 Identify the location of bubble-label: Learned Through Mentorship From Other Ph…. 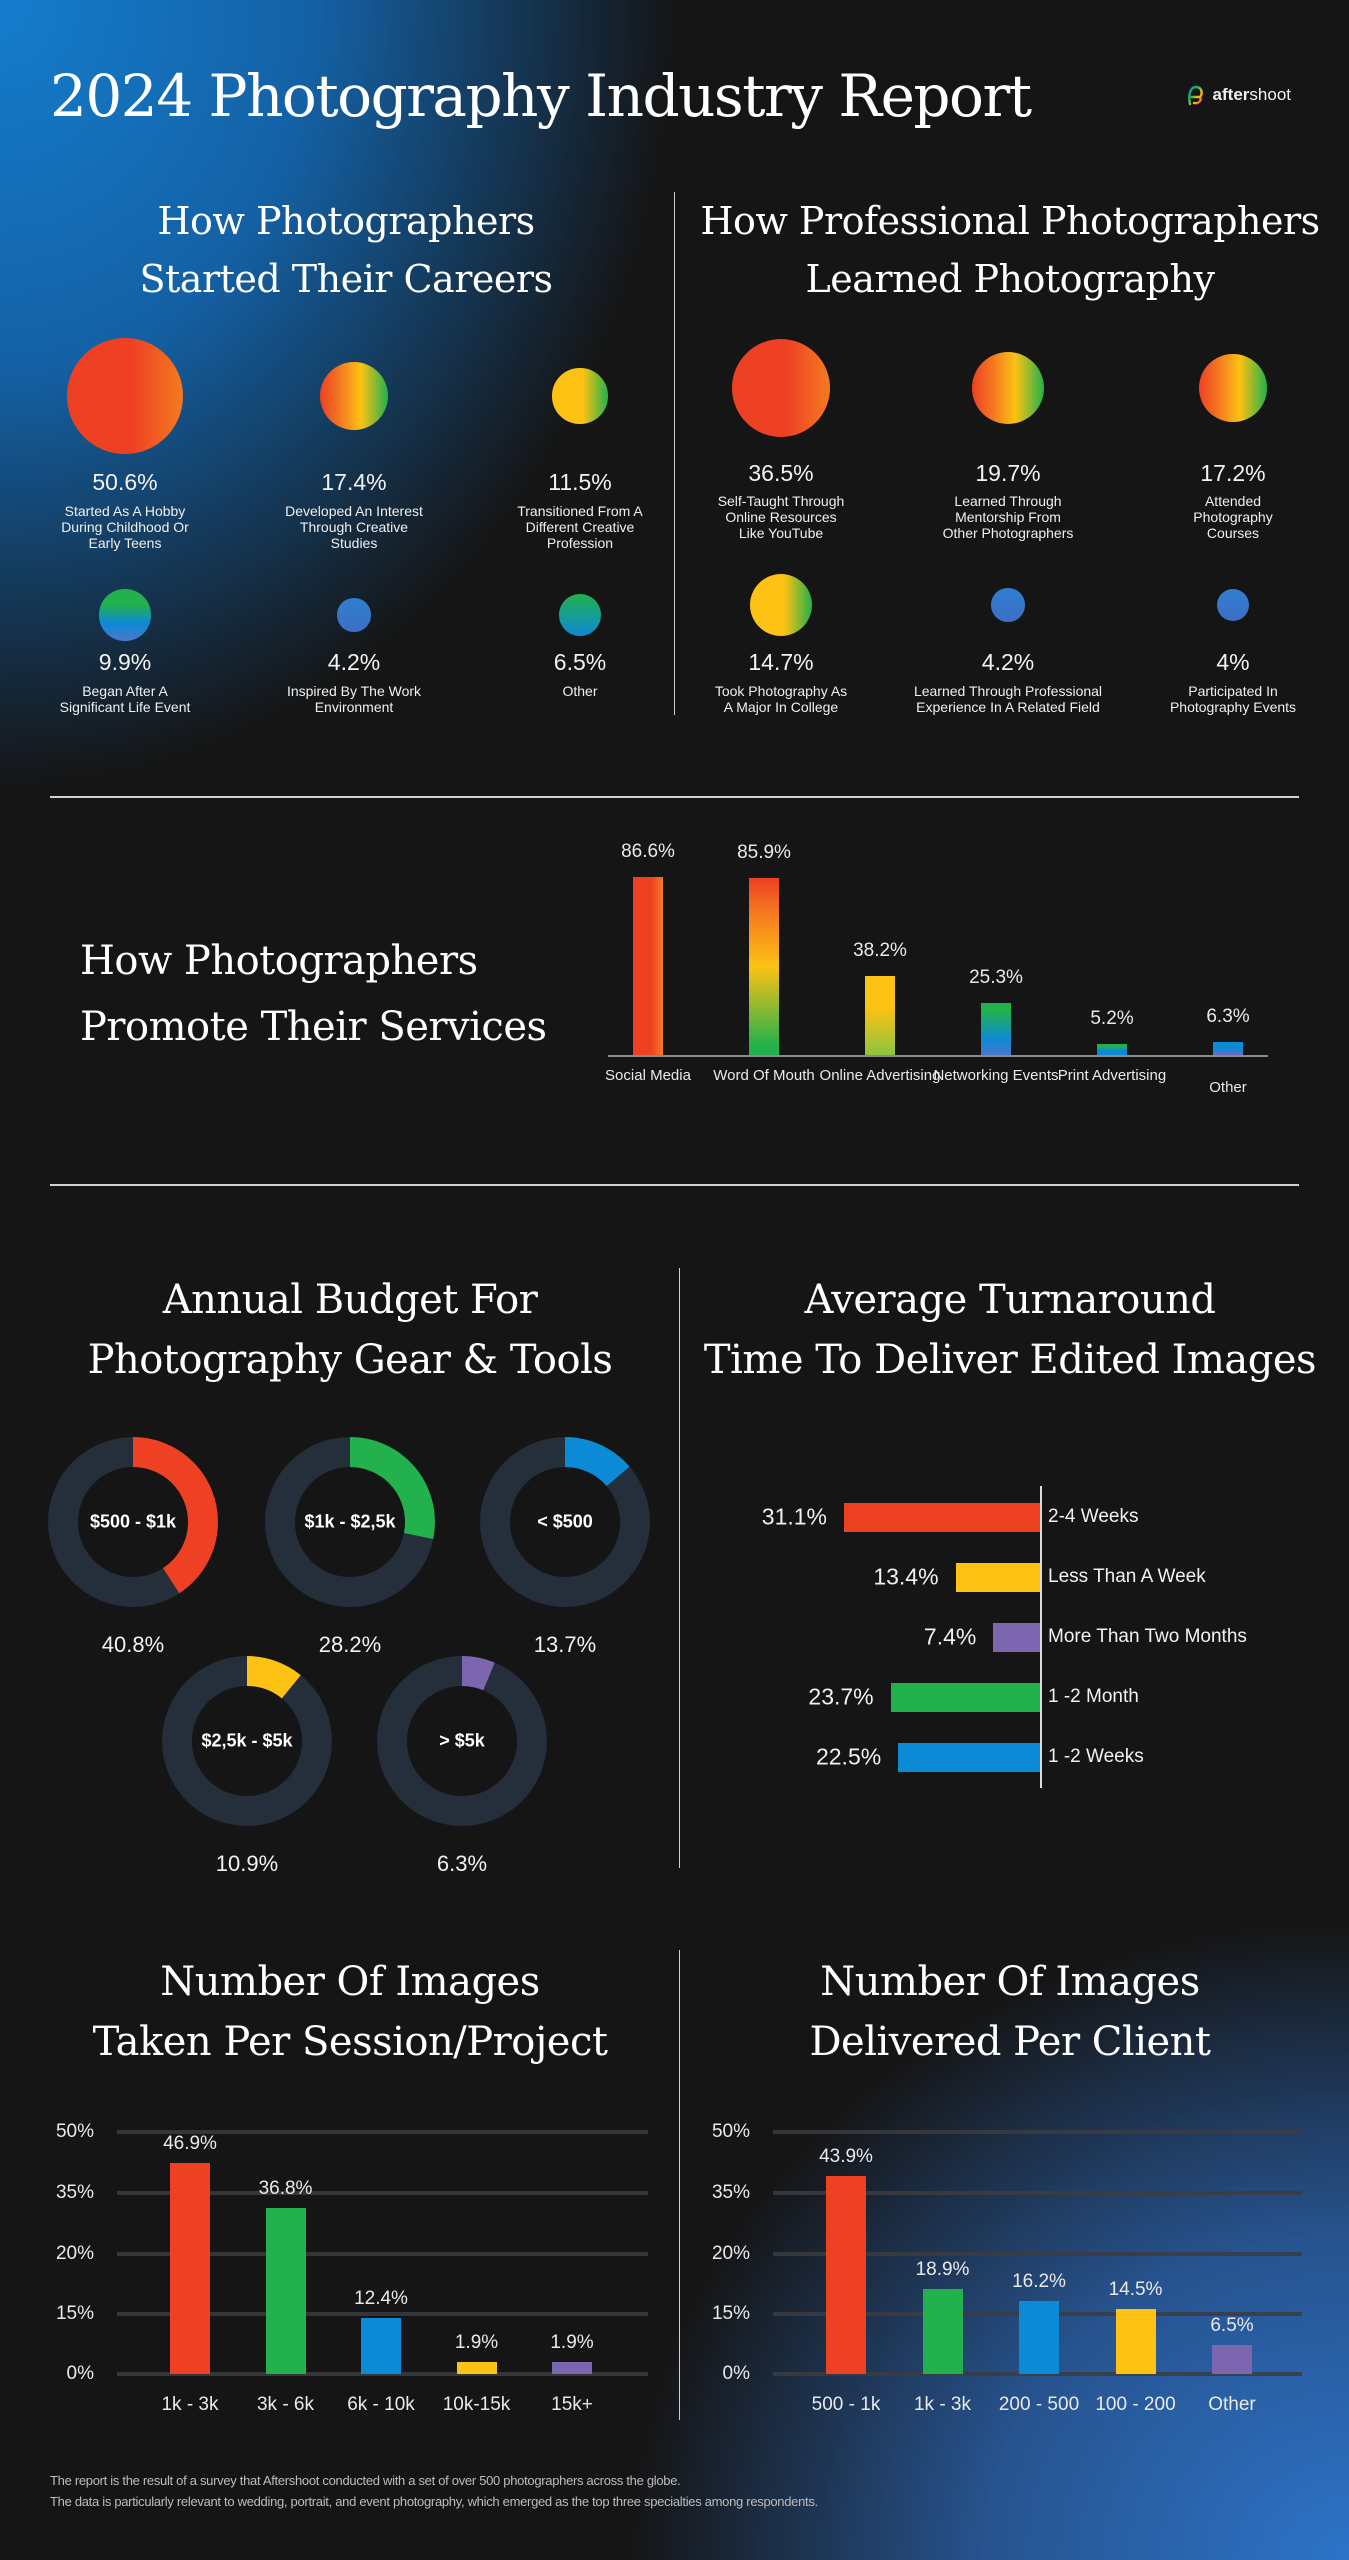
(1008, 517).